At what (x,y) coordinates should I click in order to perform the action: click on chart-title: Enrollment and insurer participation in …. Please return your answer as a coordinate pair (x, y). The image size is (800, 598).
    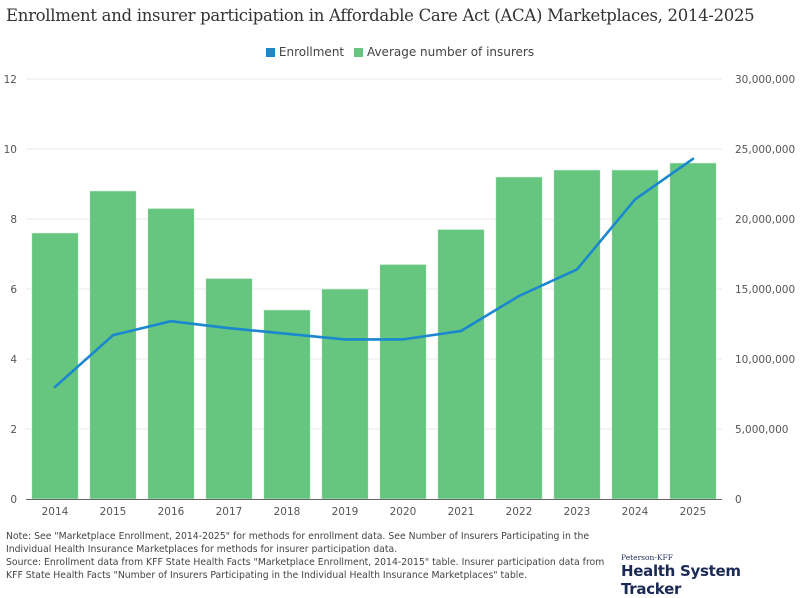
    Looking at the image, I should click on (380, 15).